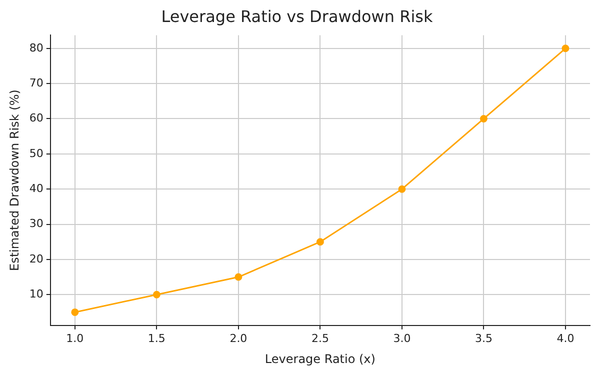  I want to click on x-tick-label: 3.0, so click(402, 338).